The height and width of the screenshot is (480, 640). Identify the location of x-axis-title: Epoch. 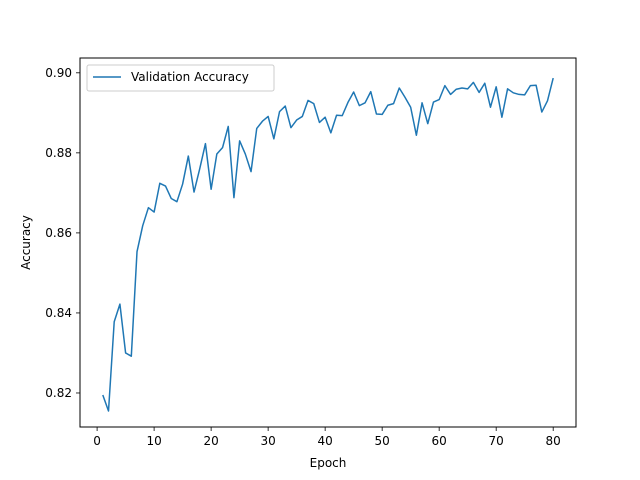
(328, 463).